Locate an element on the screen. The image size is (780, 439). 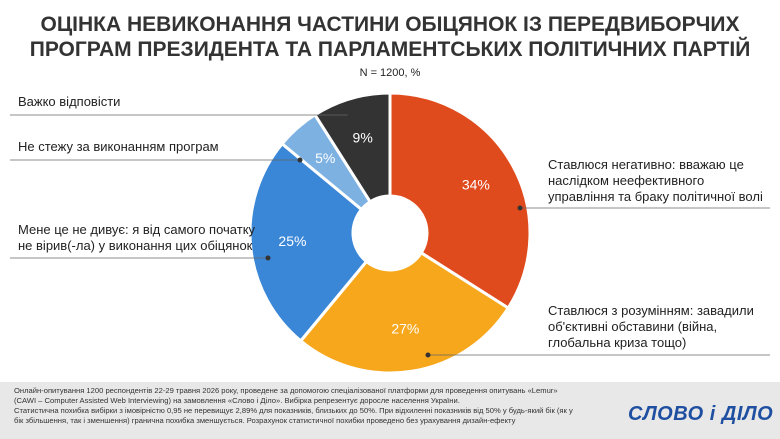
value-label: 9% is located at coordinates (363, 138).